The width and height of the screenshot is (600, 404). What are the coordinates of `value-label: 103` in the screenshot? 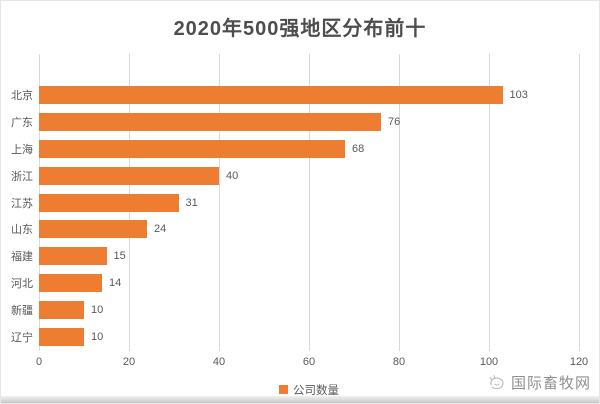 It's located at (518, 95).